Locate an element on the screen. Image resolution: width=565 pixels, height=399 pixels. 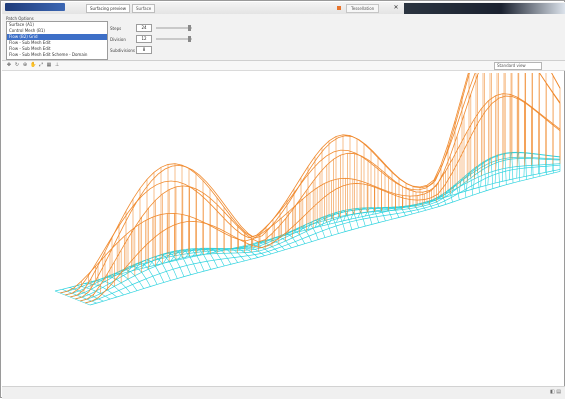
pan-icon: ✋ is located at coordinates (33, 65).